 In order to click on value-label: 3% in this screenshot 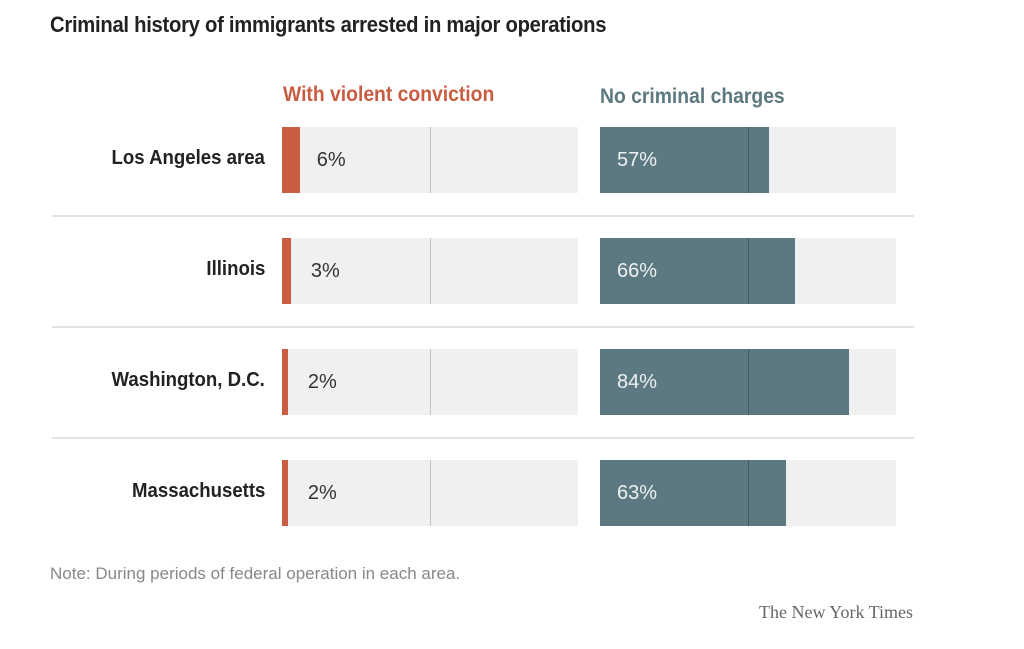, I will do `click(325, 270)`.